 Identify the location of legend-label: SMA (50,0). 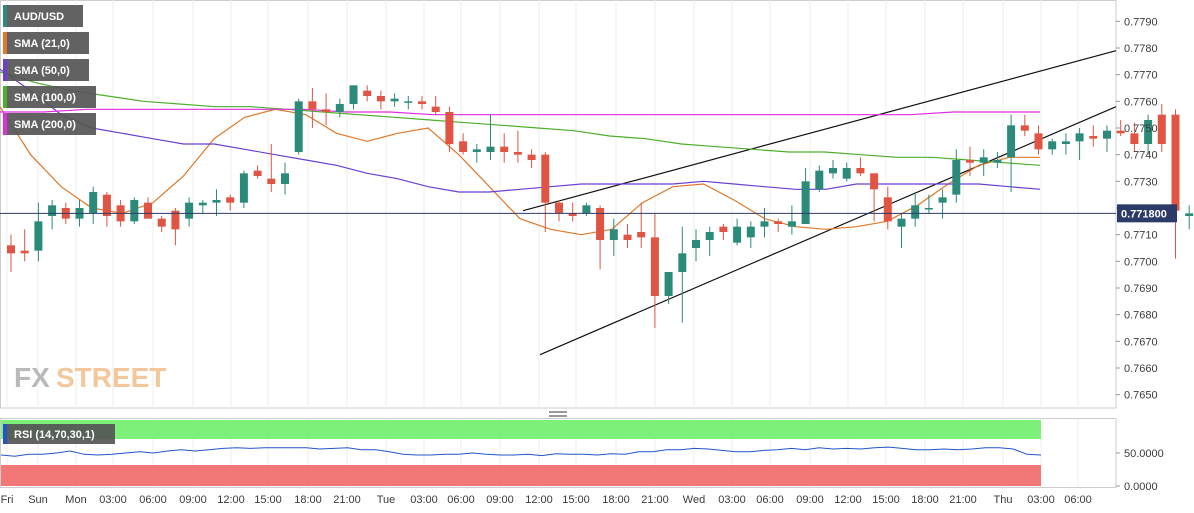
(42, 71).